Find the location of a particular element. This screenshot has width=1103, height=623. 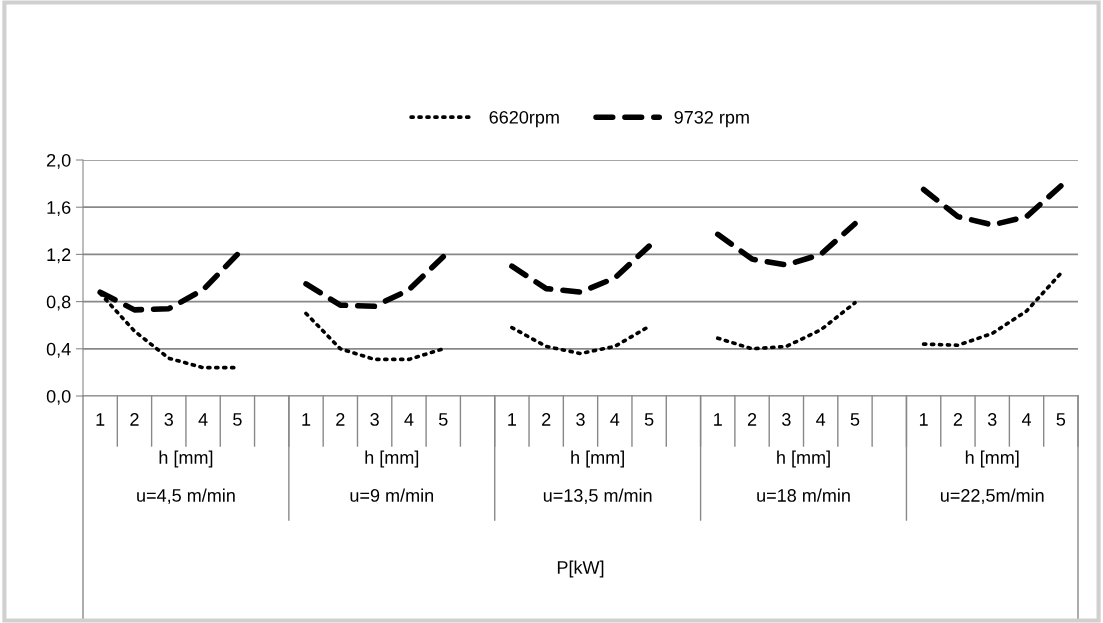

legend-label: 6620rpm is located at coordinates (524, 119).